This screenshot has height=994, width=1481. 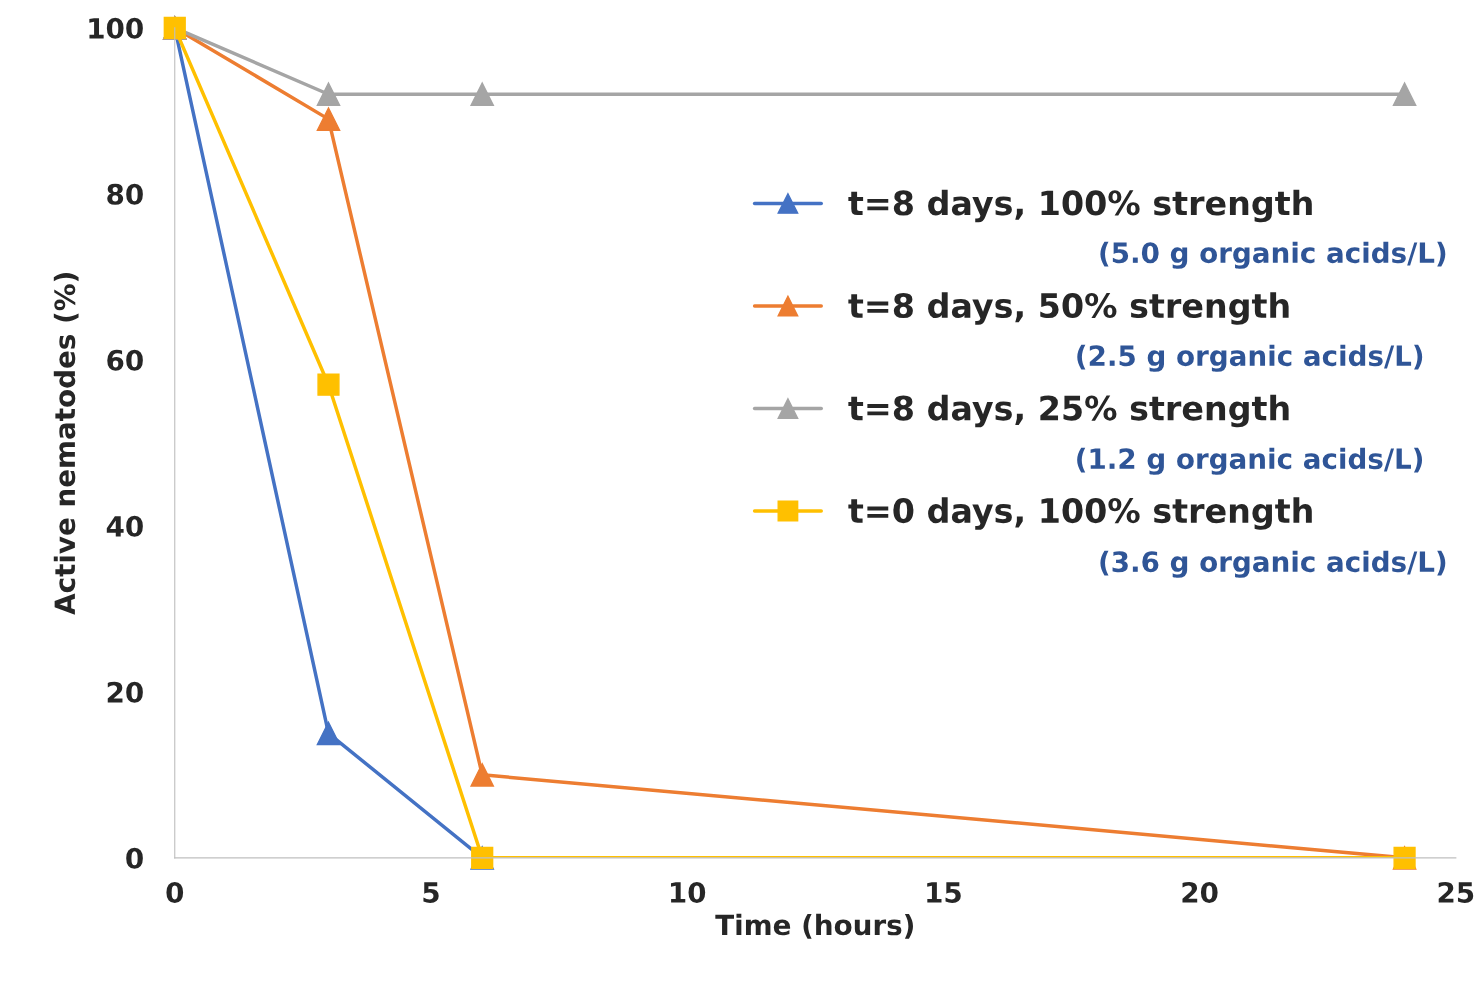 What do you see at coordinates (1250, 461) in the screenshot?
I see `annotation: (1.2 g organic acids/L)` at bounding box center [1250, 461].